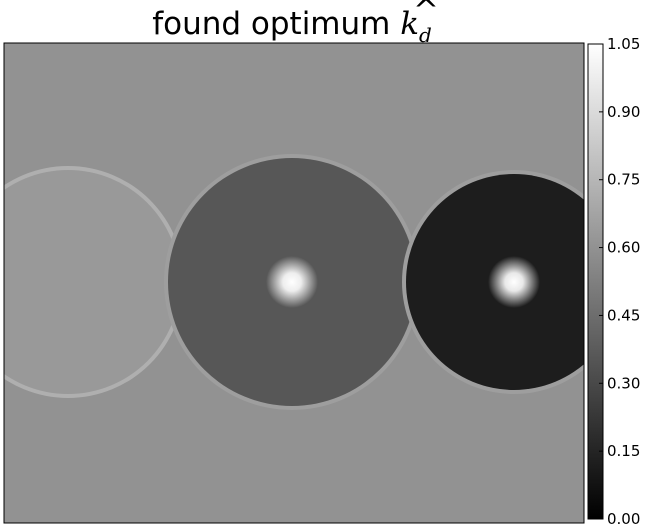 The width and height of the screenshot is (650, 530). I want to click on colorbar-tick-label: 0.90, so click(623, 112).